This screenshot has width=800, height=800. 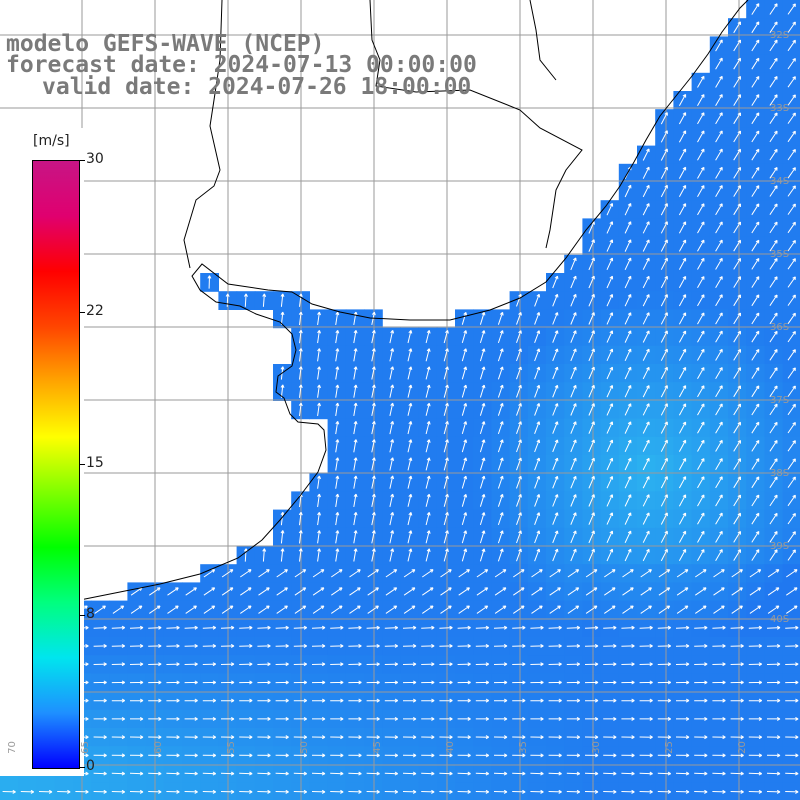 I want to click on longitude-label: 60, so click(x=158, y=747).